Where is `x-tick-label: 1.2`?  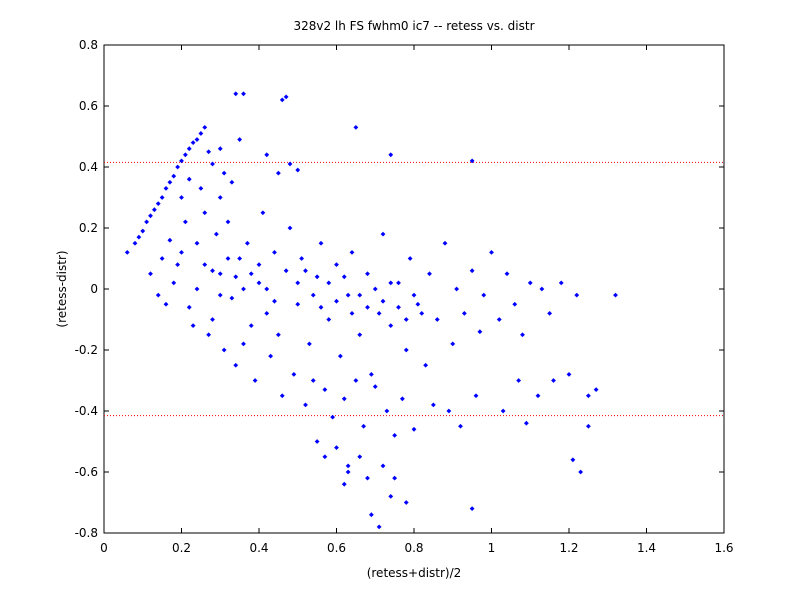 x-tick-label: 1.2 is located at coordinates (568, 548).